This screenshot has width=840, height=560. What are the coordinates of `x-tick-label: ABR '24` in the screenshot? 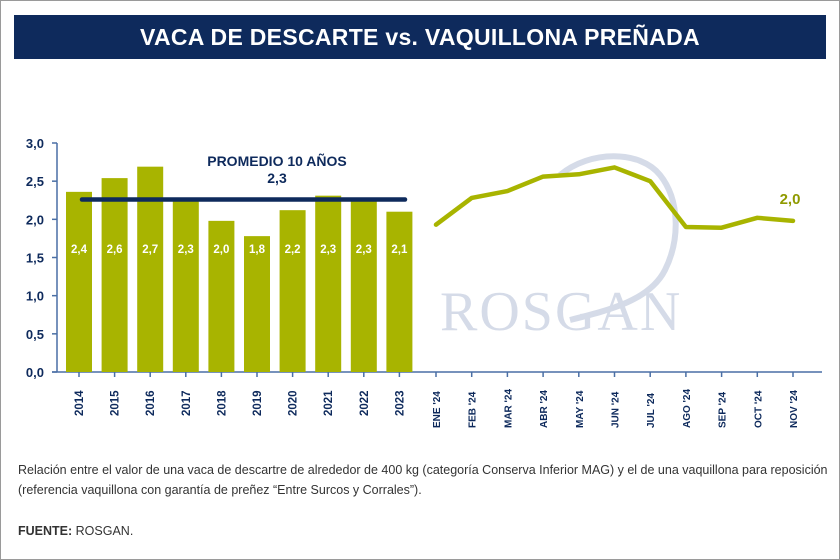 It's located at (544, 409).